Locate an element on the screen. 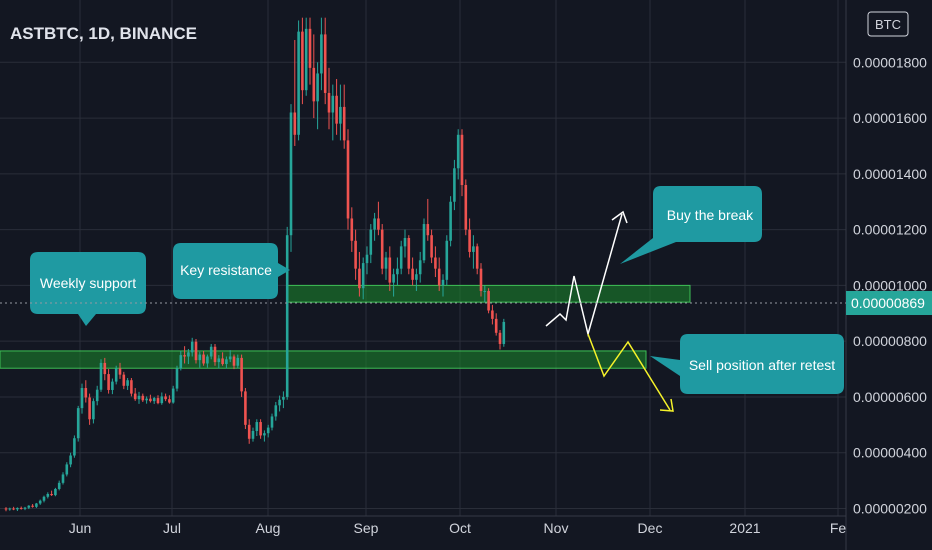 The image size is (932, 550). last-price-value: 0.00000869 is located at coordinates (888, 303).